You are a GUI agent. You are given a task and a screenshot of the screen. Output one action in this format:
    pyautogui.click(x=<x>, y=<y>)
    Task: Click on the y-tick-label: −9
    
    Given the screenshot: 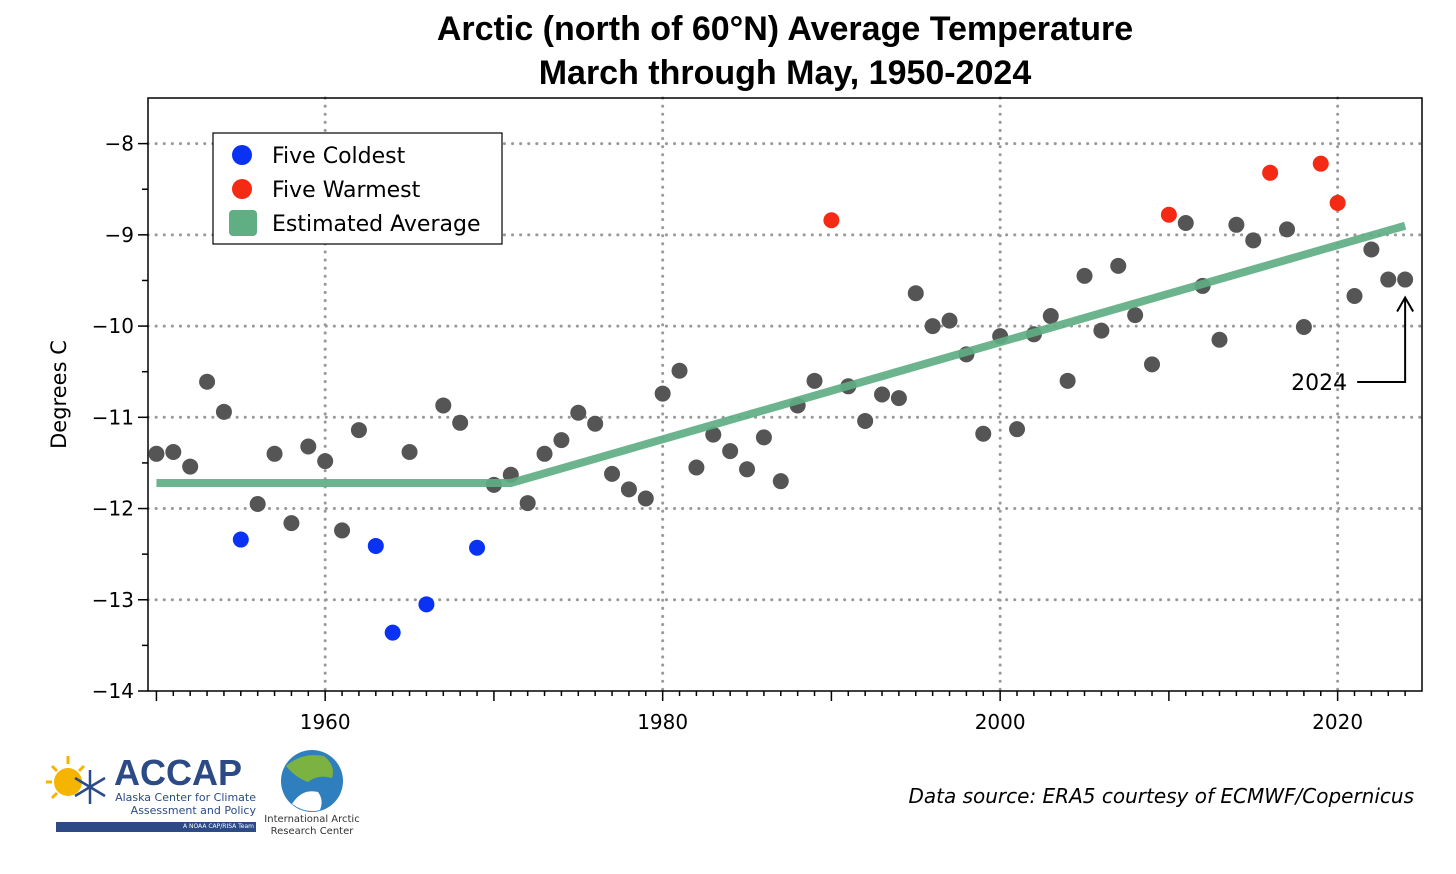 What is the action you would take?
    pyautogui.click(x=119, y=235)
    